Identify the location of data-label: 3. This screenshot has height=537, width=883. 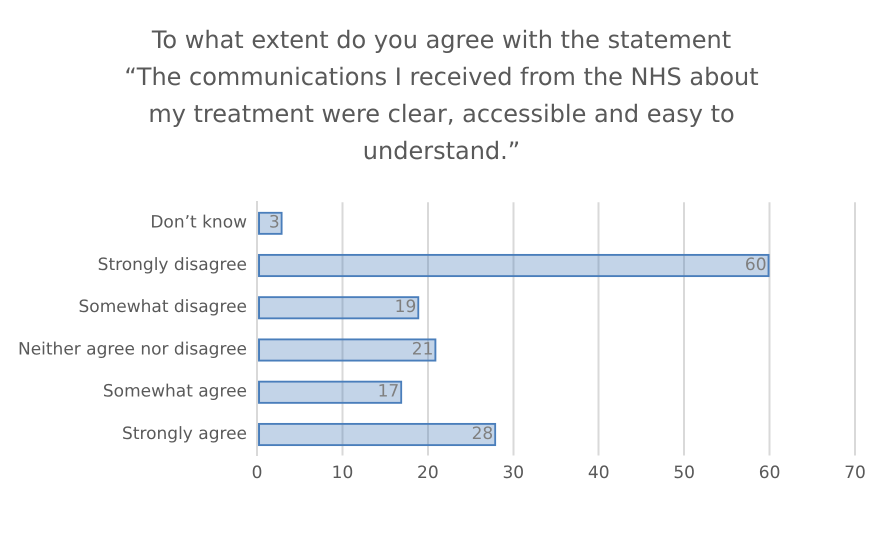
(274, 222).